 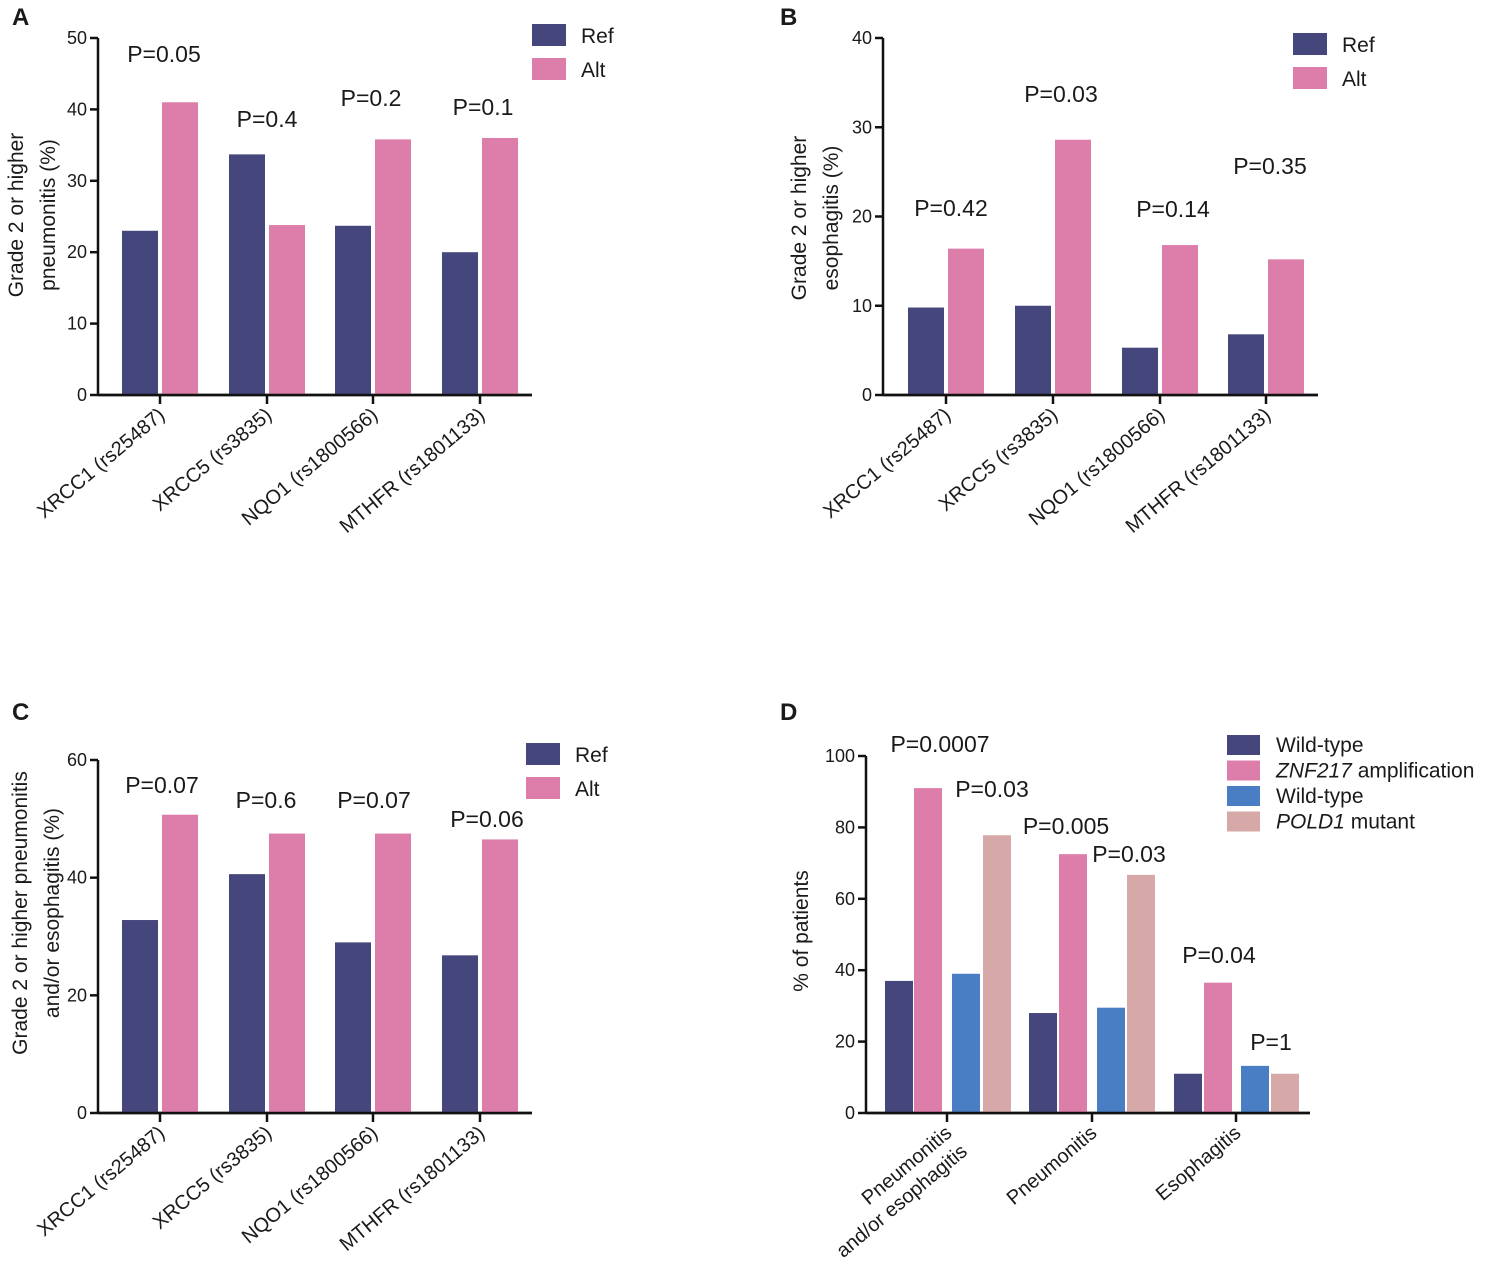 I want to click on panel-b-category-label: XRCC1 (rs25487), so click(x=887, y=463).